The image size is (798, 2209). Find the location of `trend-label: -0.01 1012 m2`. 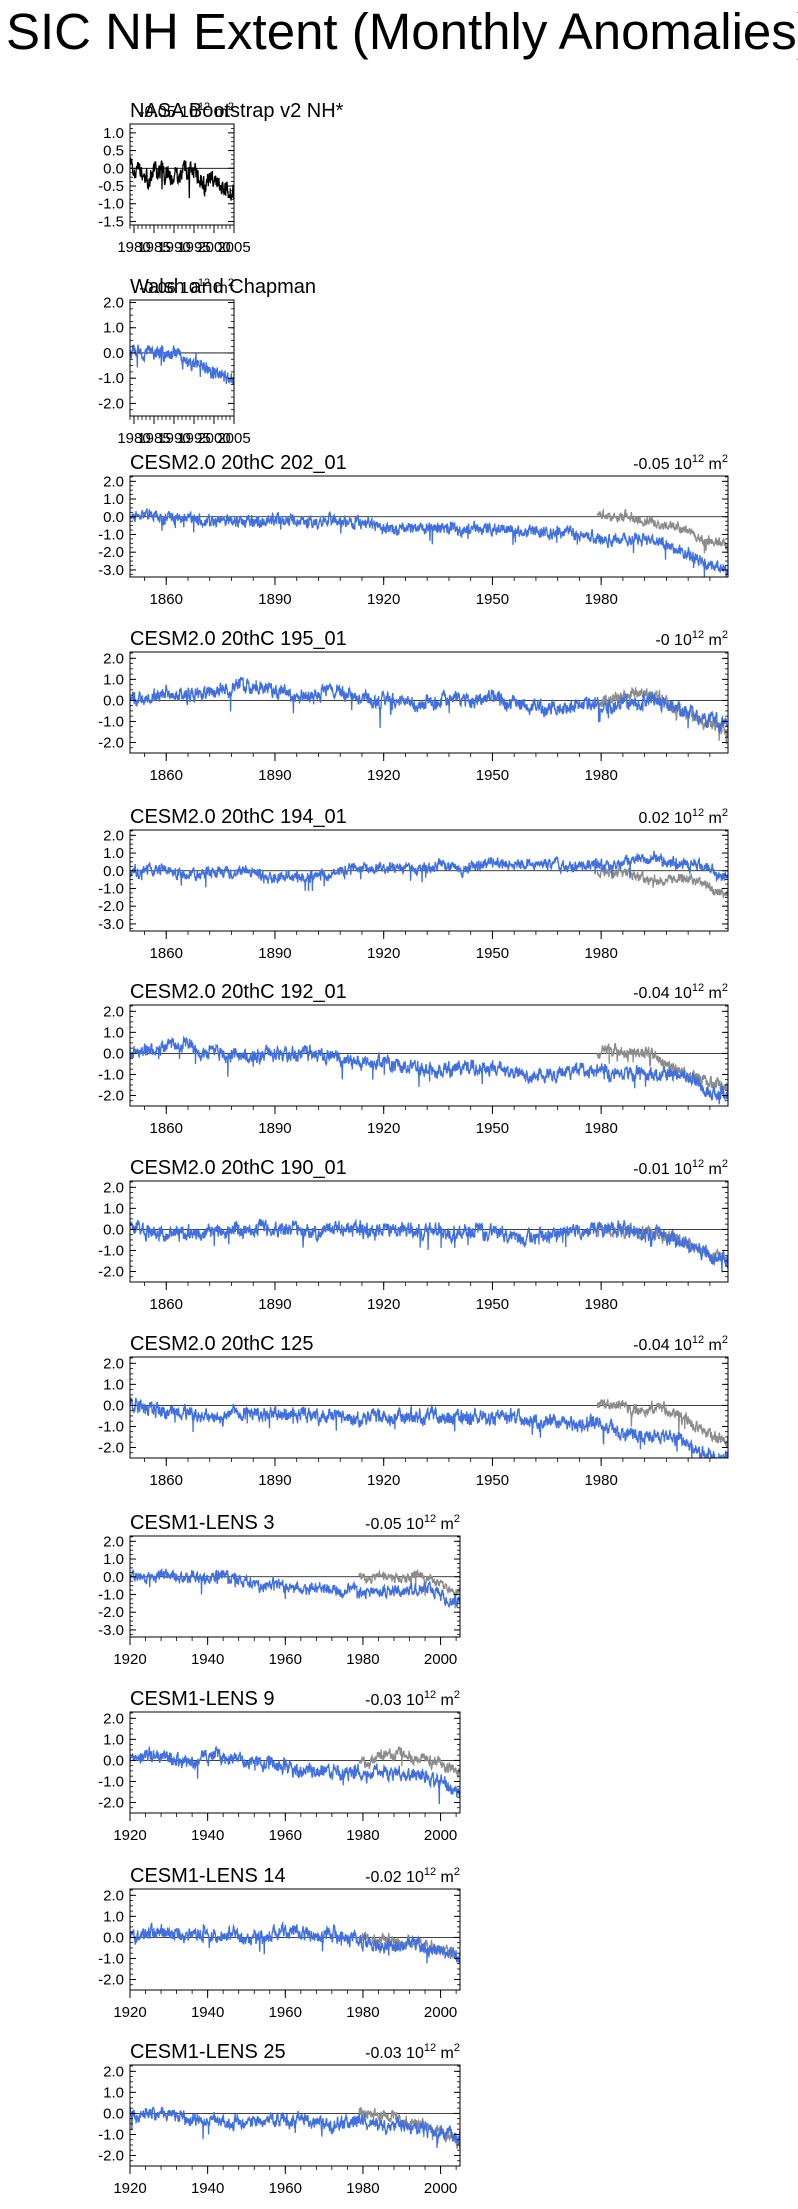

trend-label: -0.01 1012 m2 is located at coordinates (680, 1168).